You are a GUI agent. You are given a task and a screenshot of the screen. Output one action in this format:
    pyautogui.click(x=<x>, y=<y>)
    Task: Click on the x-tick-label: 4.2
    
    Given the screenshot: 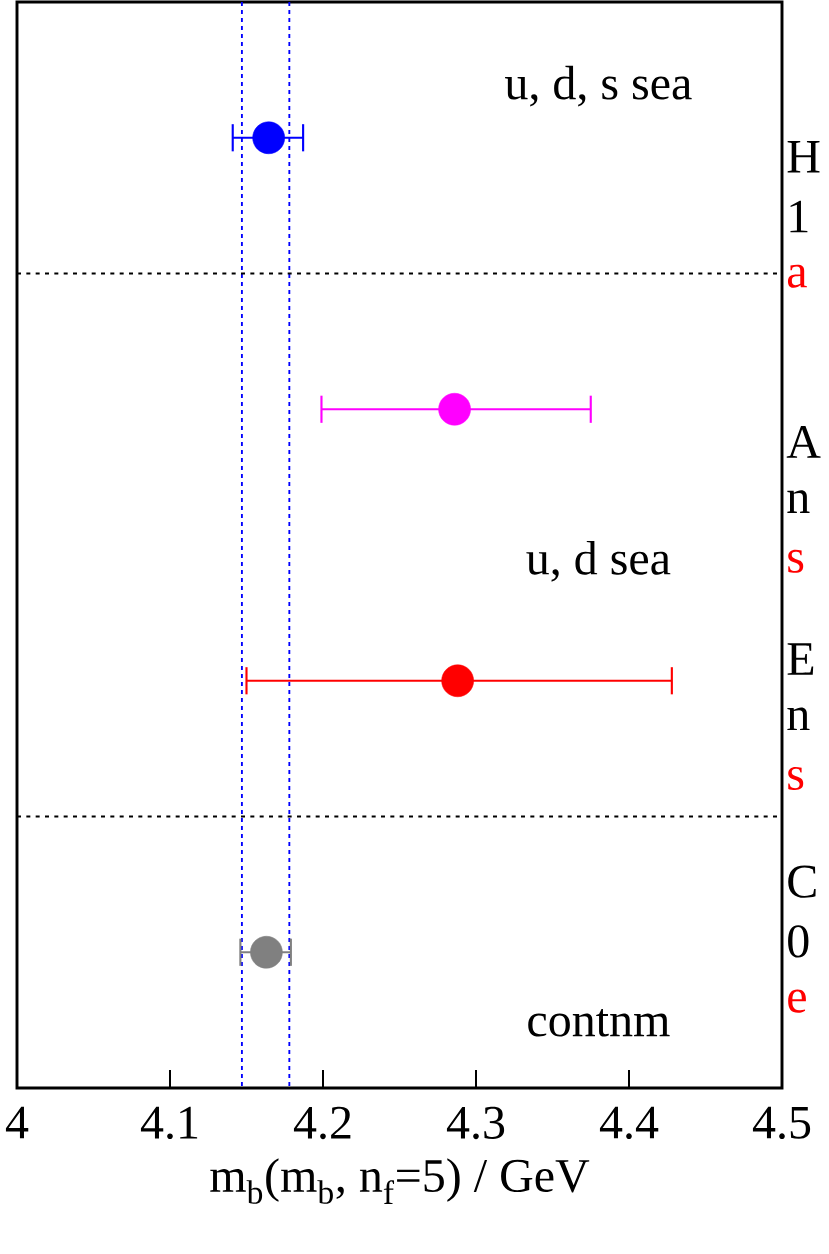 What is the action you would take?
    pyautogui.click(x=322, y=1123)
    